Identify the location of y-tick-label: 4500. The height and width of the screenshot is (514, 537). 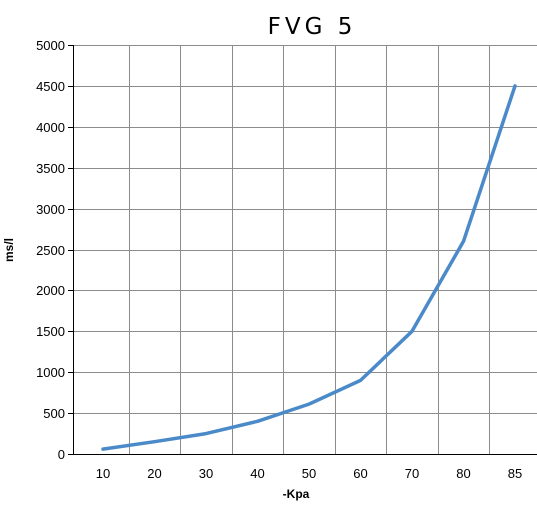
(50, 86).